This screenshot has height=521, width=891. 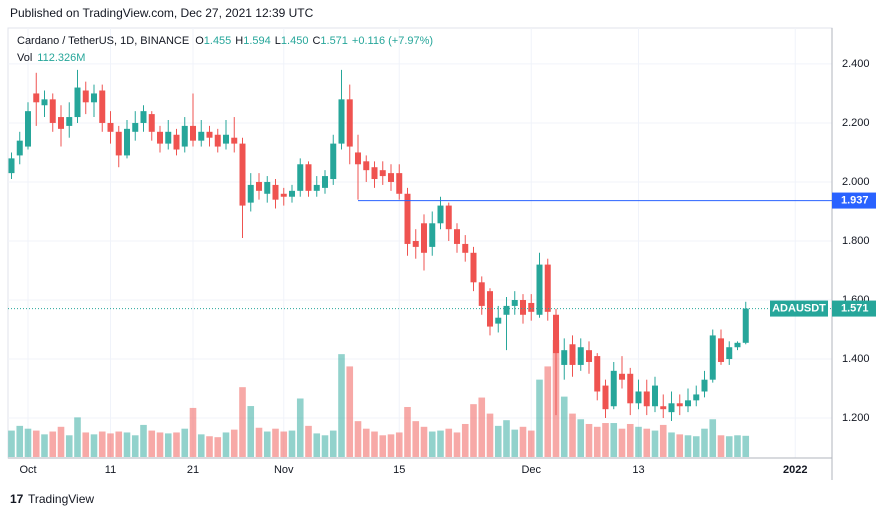 What do you see at coordinates (295, 41) in the screenshot?
I see `legend-value: 1.450` at bounding box center [295, 41].